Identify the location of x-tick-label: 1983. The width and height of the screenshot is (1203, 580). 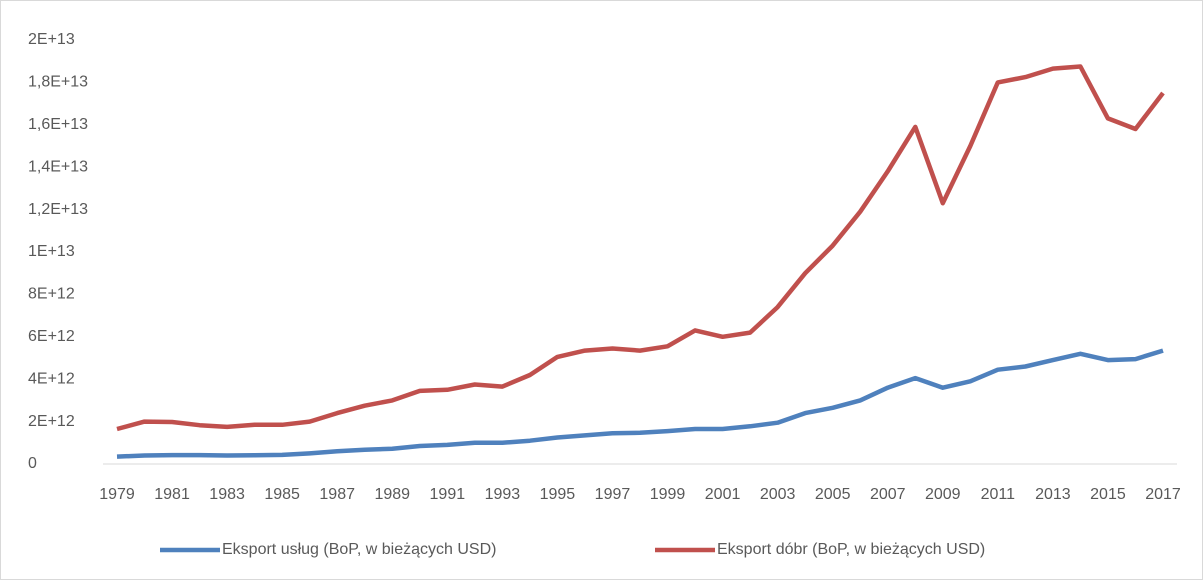
(227, 494).